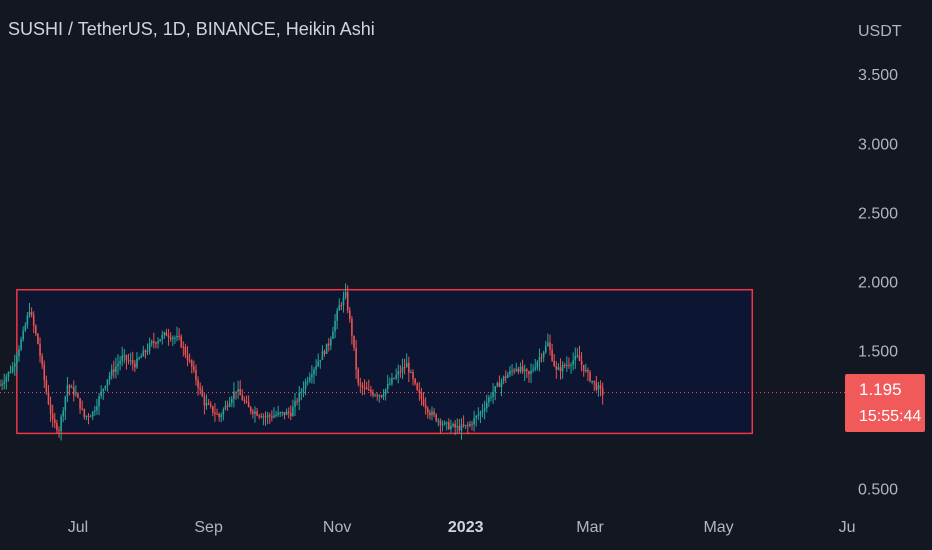  What do you see at coordinates (590, 527) in the screenshot?
I see `x-tick-label: Mar` at bounding box center [590, 527].